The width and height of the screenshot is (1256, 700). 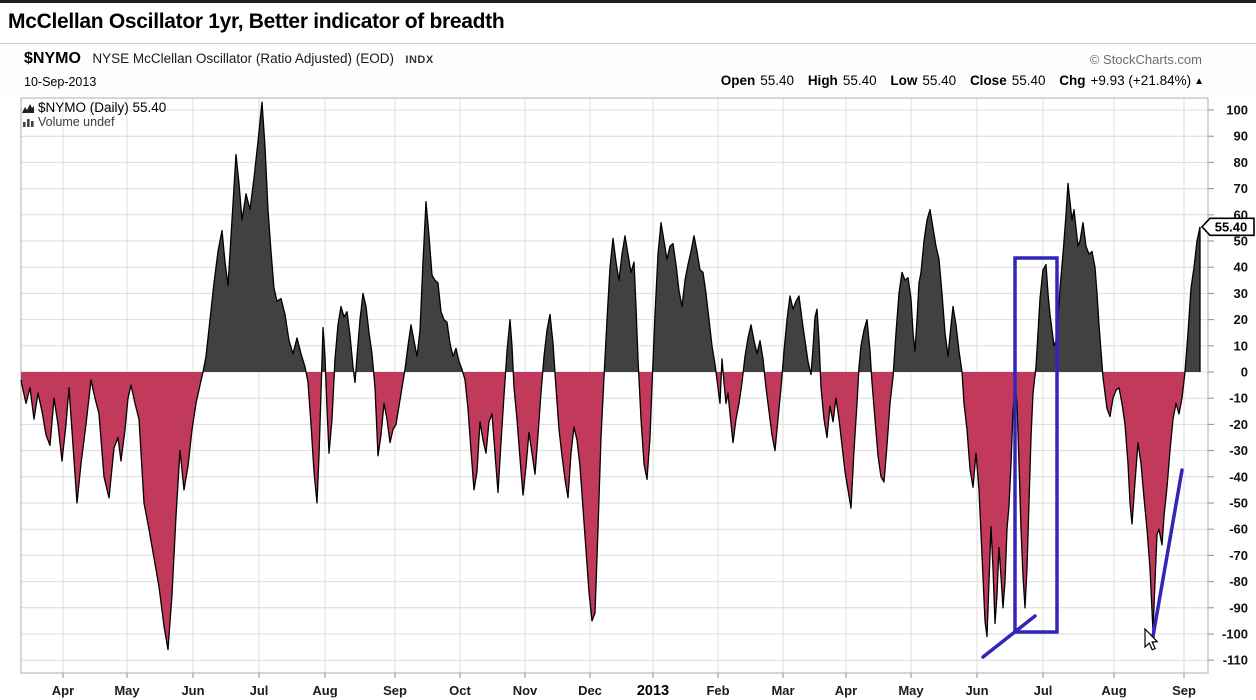 What do you see at coordinates (419, 60) in the screenshot?
I see `exchange-label: INDX` at bounding box center [419, 60].